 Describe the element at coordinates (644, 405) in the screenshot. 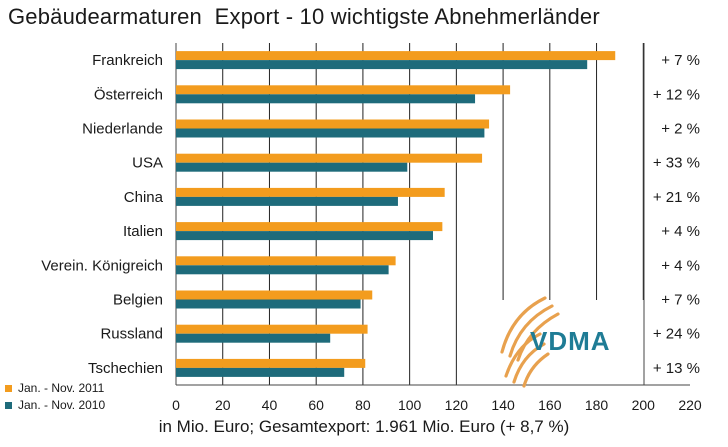

I see `x-tick-label: 200` at that location.